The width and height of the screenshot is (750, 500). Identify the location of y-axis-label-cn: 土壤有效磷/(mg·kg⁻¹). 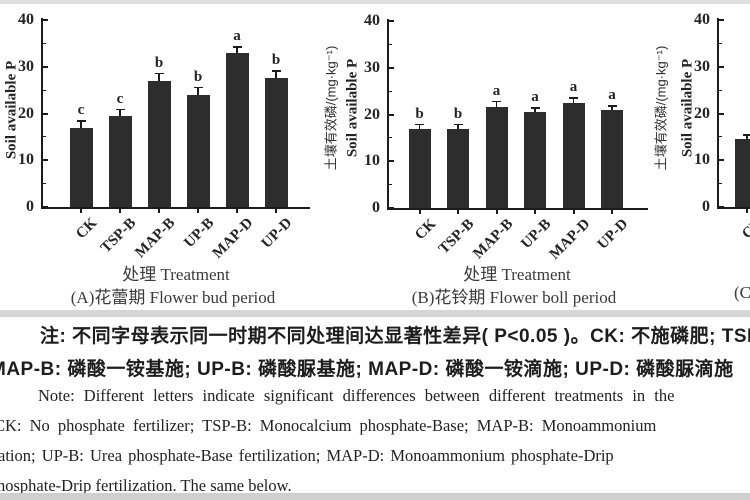
(331, 108).